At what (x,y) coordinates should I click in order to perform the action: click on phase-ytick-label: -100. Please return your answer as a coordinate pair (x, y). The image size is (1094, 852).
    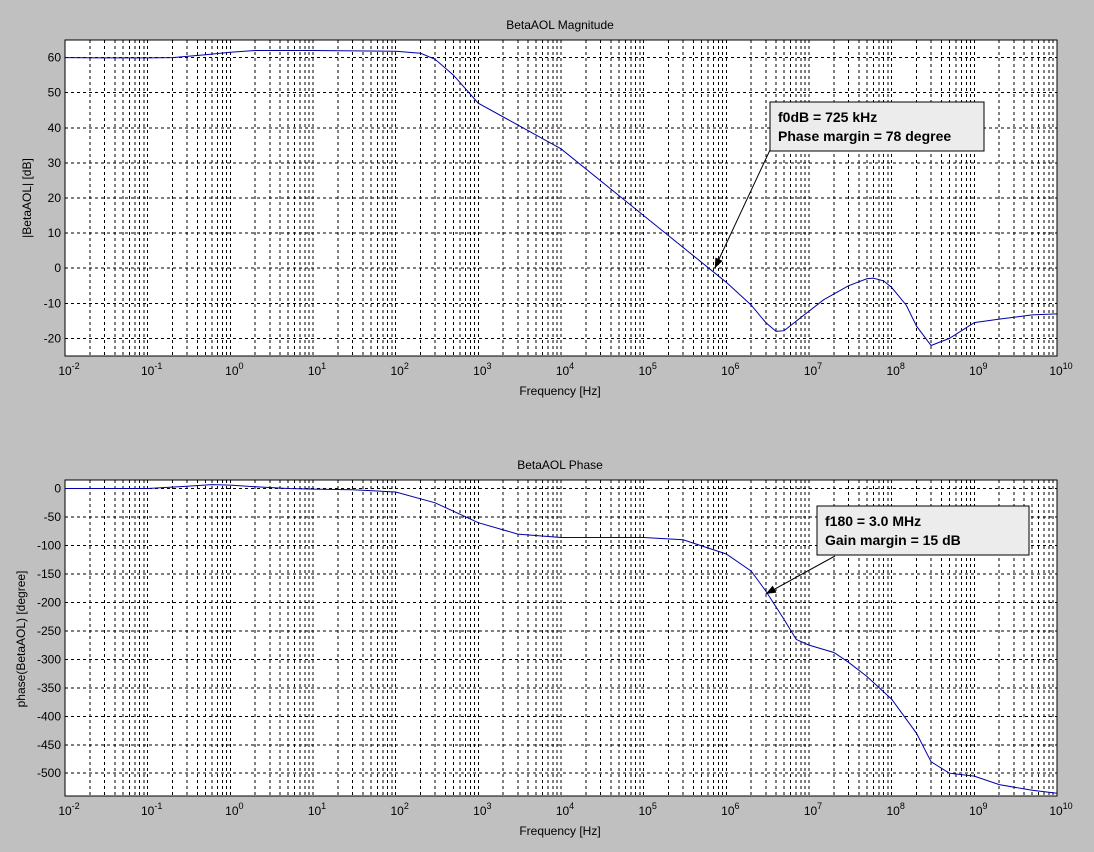
    Looking at the image, I should click on (49, 545).